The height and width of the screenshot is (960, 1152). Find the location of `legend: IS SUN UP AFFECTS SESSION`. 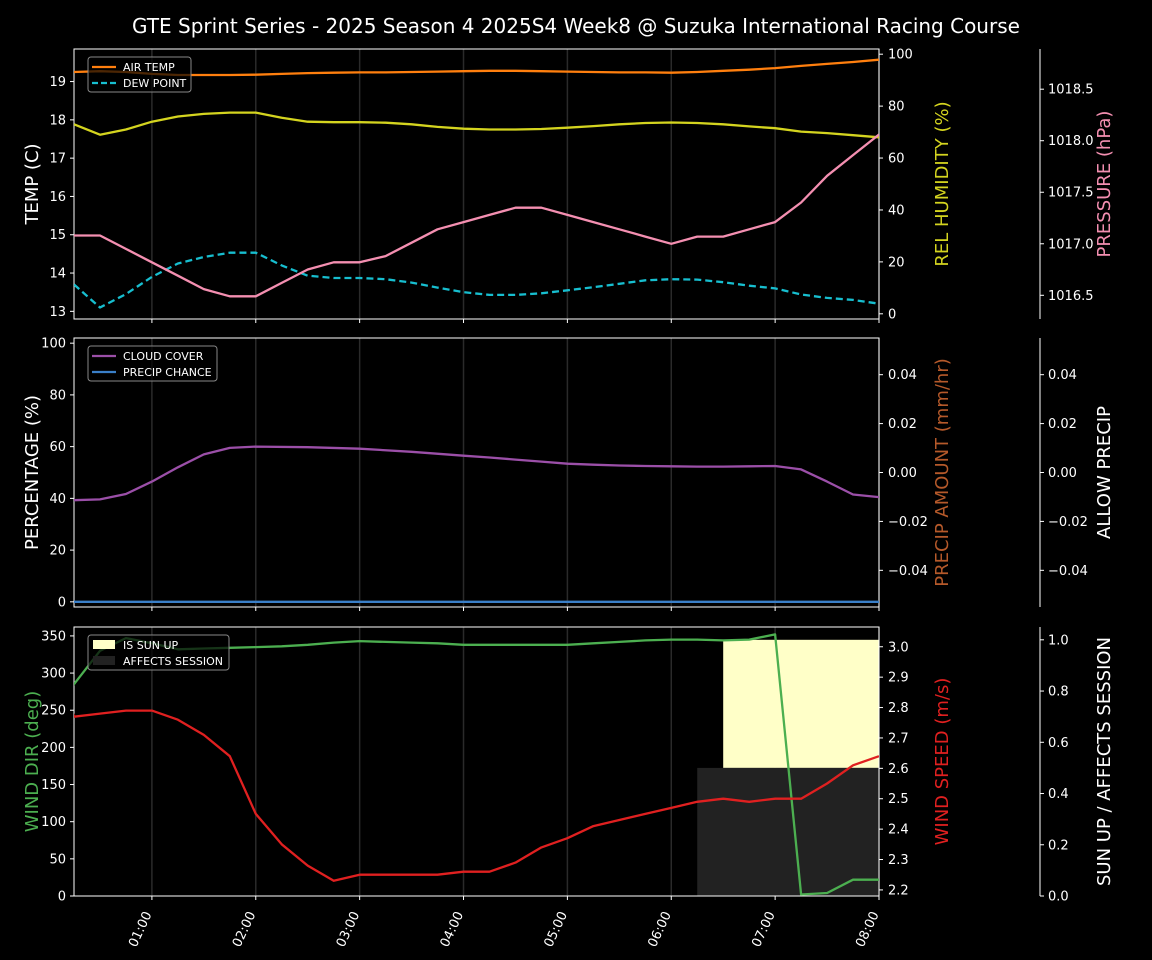

legend: IS SUN UP AFFECTS SESSION is located at coordinates (158, 652).